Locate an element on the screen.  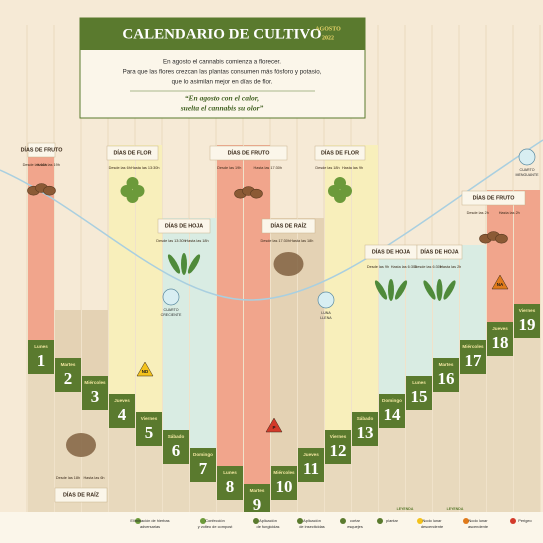
day-number: 8 is located at coordinates (230, 486).